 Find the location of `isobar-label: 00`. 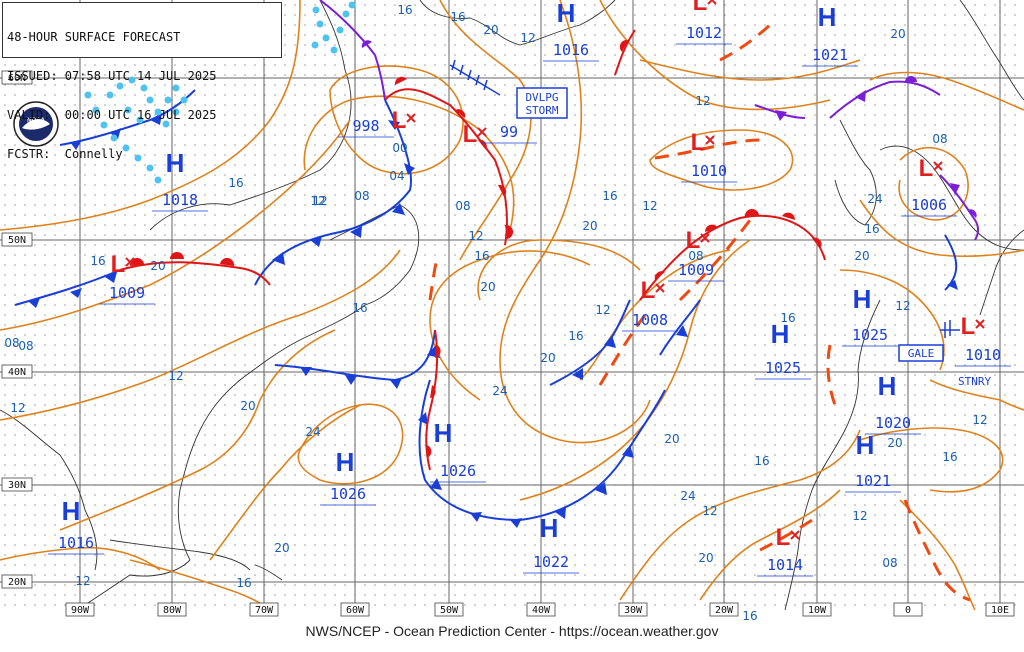

isobar-label: 00 is located at coordinates (399, 148).